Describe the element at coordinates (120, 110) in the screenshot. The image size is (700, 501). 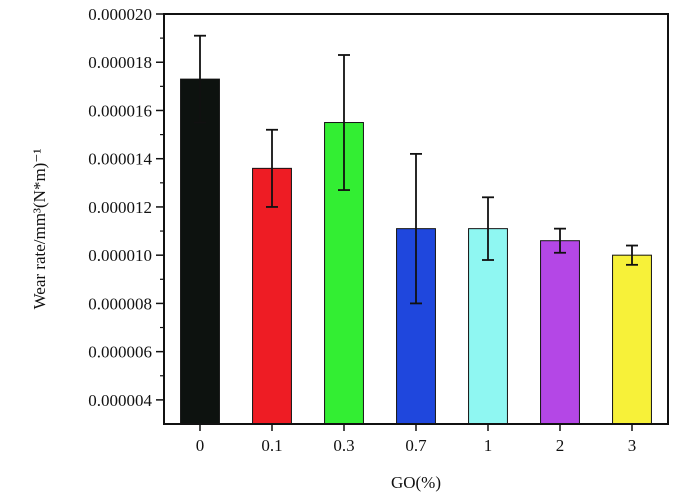
I see `y-tick-label: 0.000016` at that location.